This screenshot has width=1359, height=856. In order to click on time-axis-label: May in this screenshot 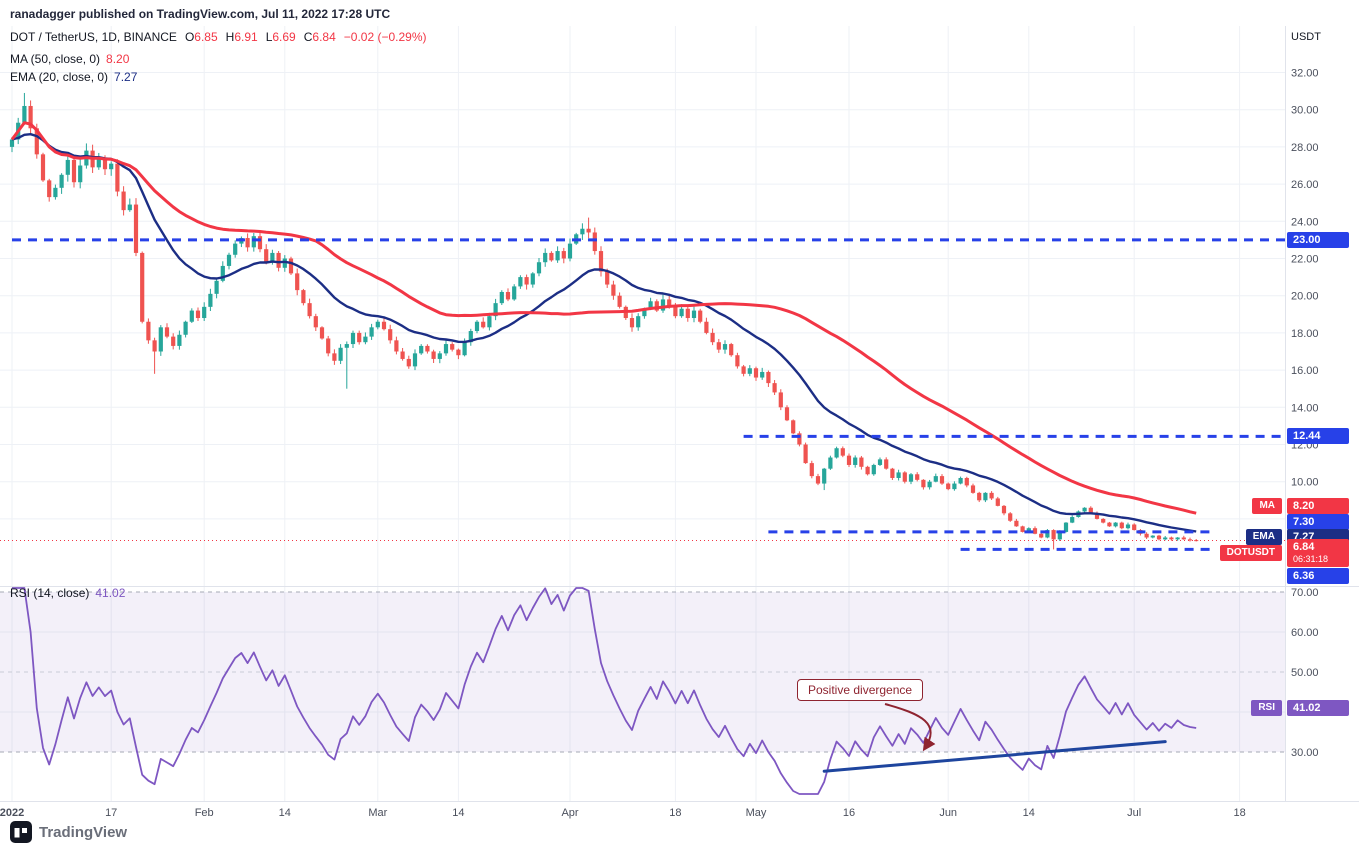, I will do `click(756, 813)`.